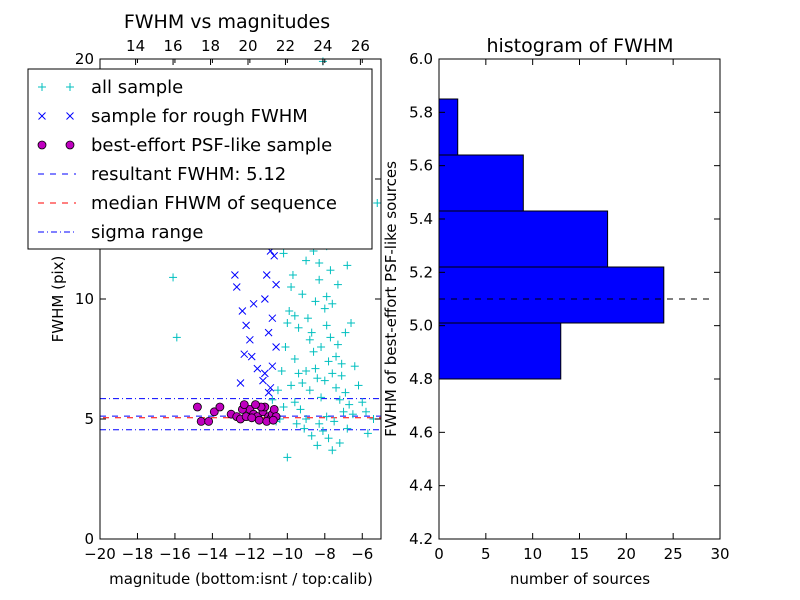 The height and width of the screenshot is (600, 800). Describe the element at coordinates (250, 554) in the screenshot. I see `scatter-xtick-label: −12` at that location.